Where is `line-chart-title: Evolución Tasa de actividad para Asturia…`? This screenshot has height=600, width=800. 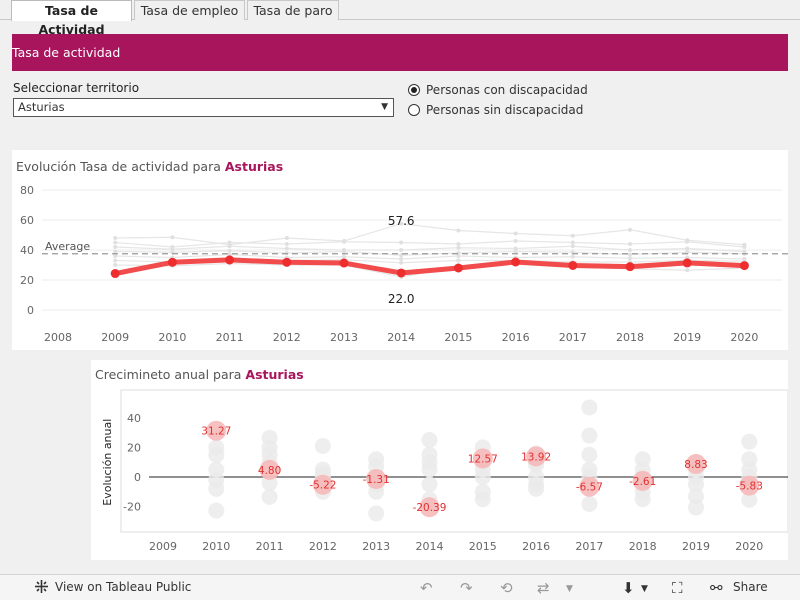 line-chart-title: Evolución Tasa de actividad para Asturia… is located at coordinates (149, 166).